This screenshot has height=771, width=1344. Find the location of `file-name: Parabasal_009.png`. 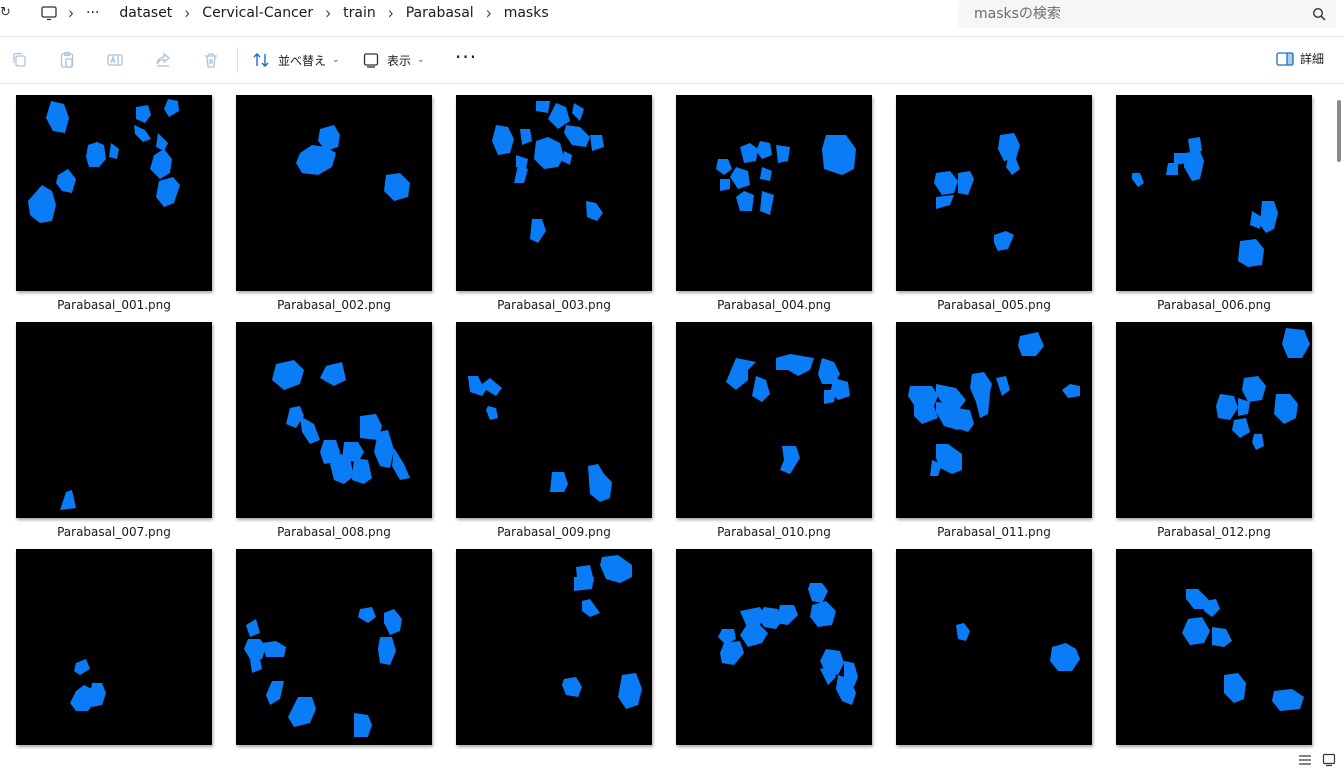

file-name: Parabasal_009.png is located at coordinates (554, 532).